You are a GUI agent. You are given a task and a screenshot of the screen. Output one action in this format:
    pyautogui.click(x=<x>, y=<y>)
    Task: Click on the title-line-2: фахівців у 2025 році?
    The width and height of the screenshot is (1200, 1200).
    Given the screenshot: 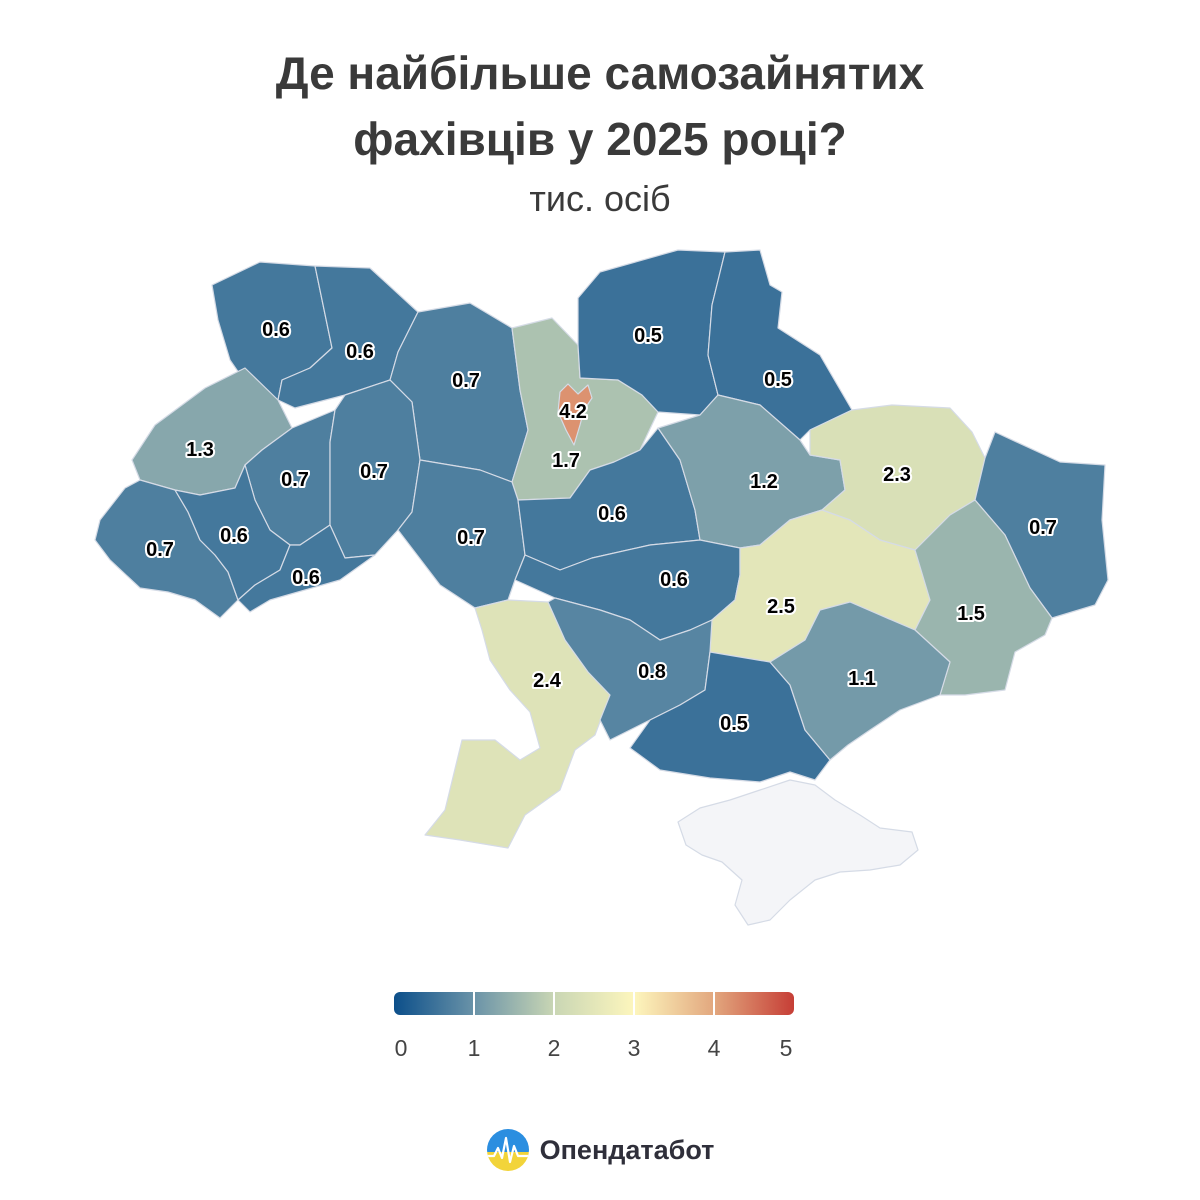 What is the action you would take?
    pyautogui.click(x=600, y=139)
    